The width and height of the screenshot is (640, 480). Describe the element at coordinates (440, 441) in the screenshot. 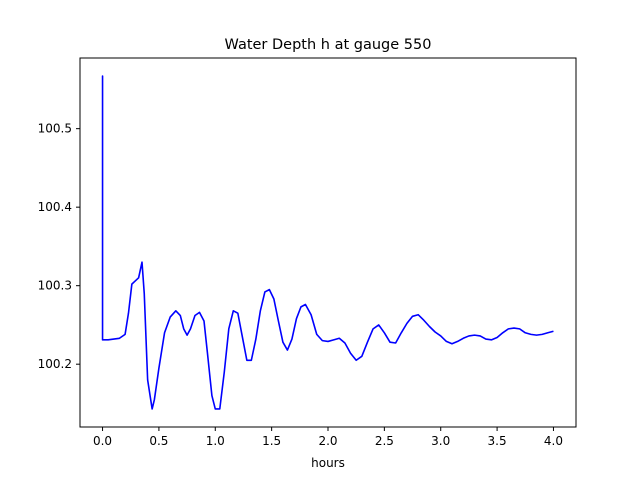

I see `x-tick-label: 3.0` at that location.